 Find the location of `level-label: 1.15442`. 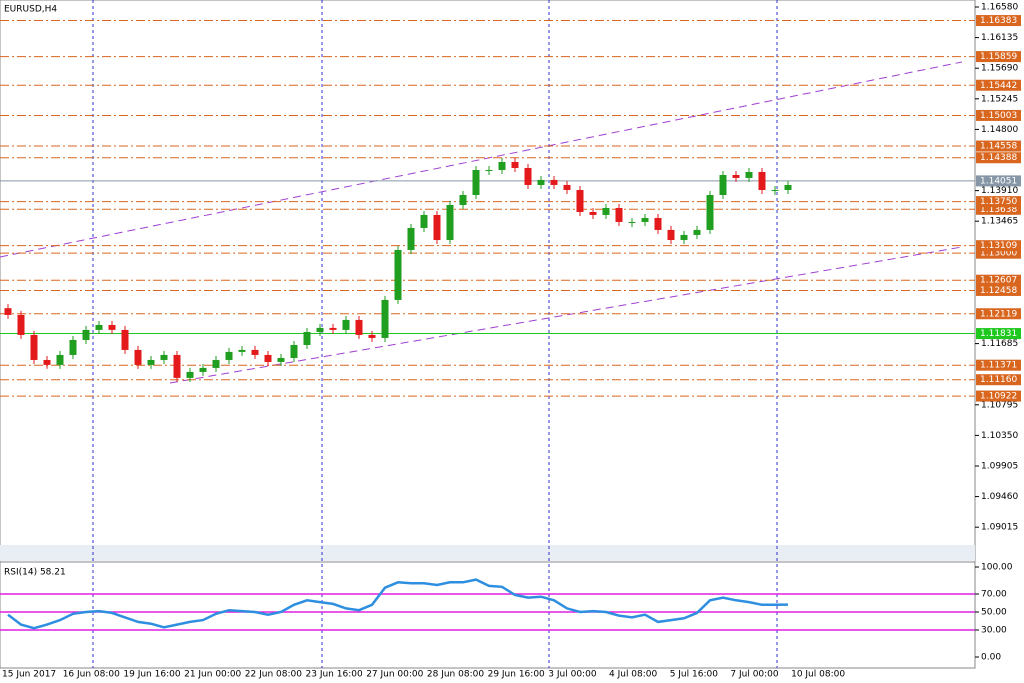

level-label: 1.15442 is located at coordinates (998, 86).